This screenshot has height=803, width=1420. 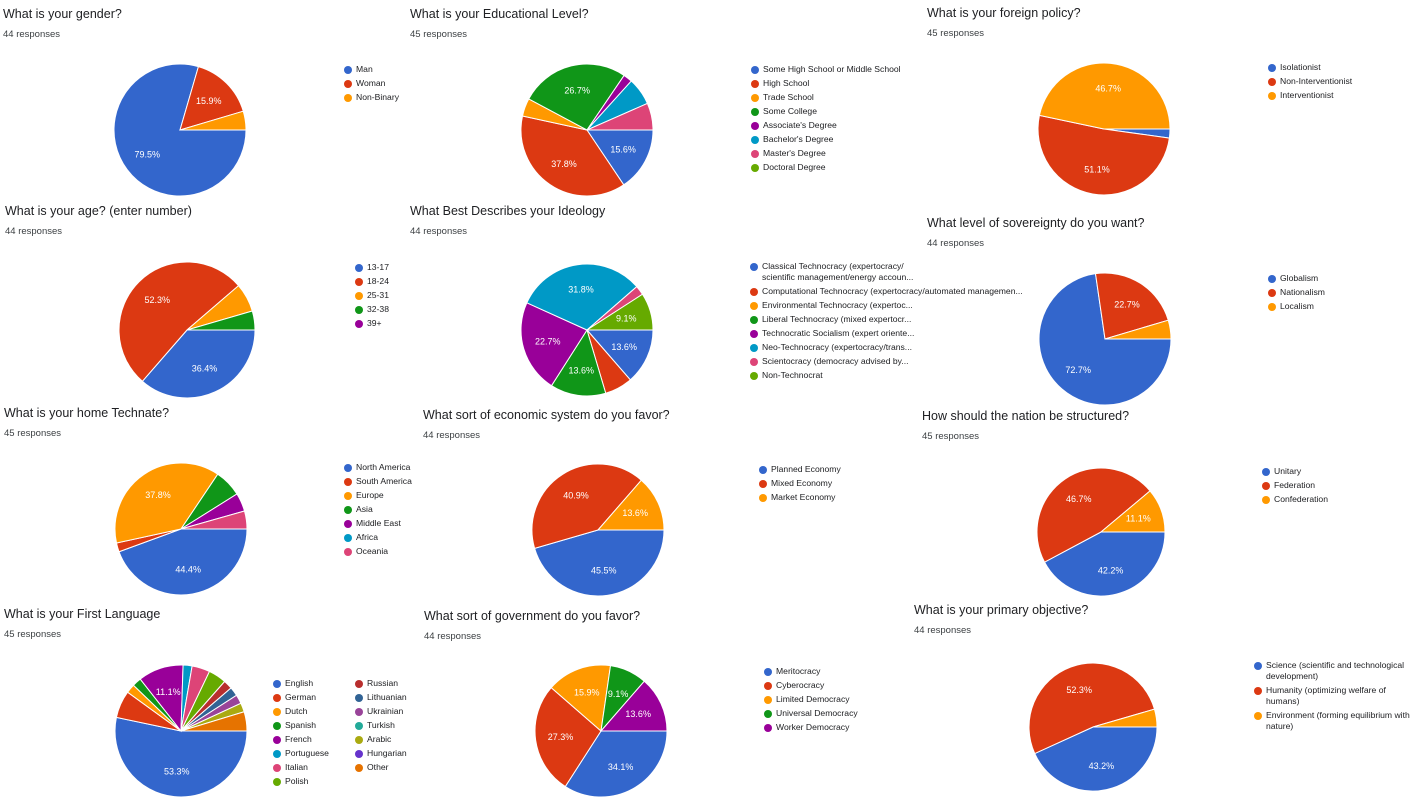 I want to click on legend-item: Isolationist, so click(x=1310, y=69).